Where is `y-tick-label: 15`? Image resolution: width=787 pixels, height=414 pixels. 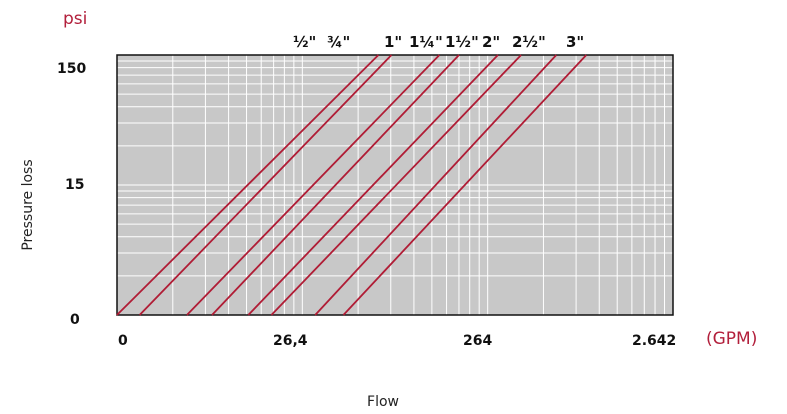
y-tick-label: 15 is located at coordinates (74, 185).